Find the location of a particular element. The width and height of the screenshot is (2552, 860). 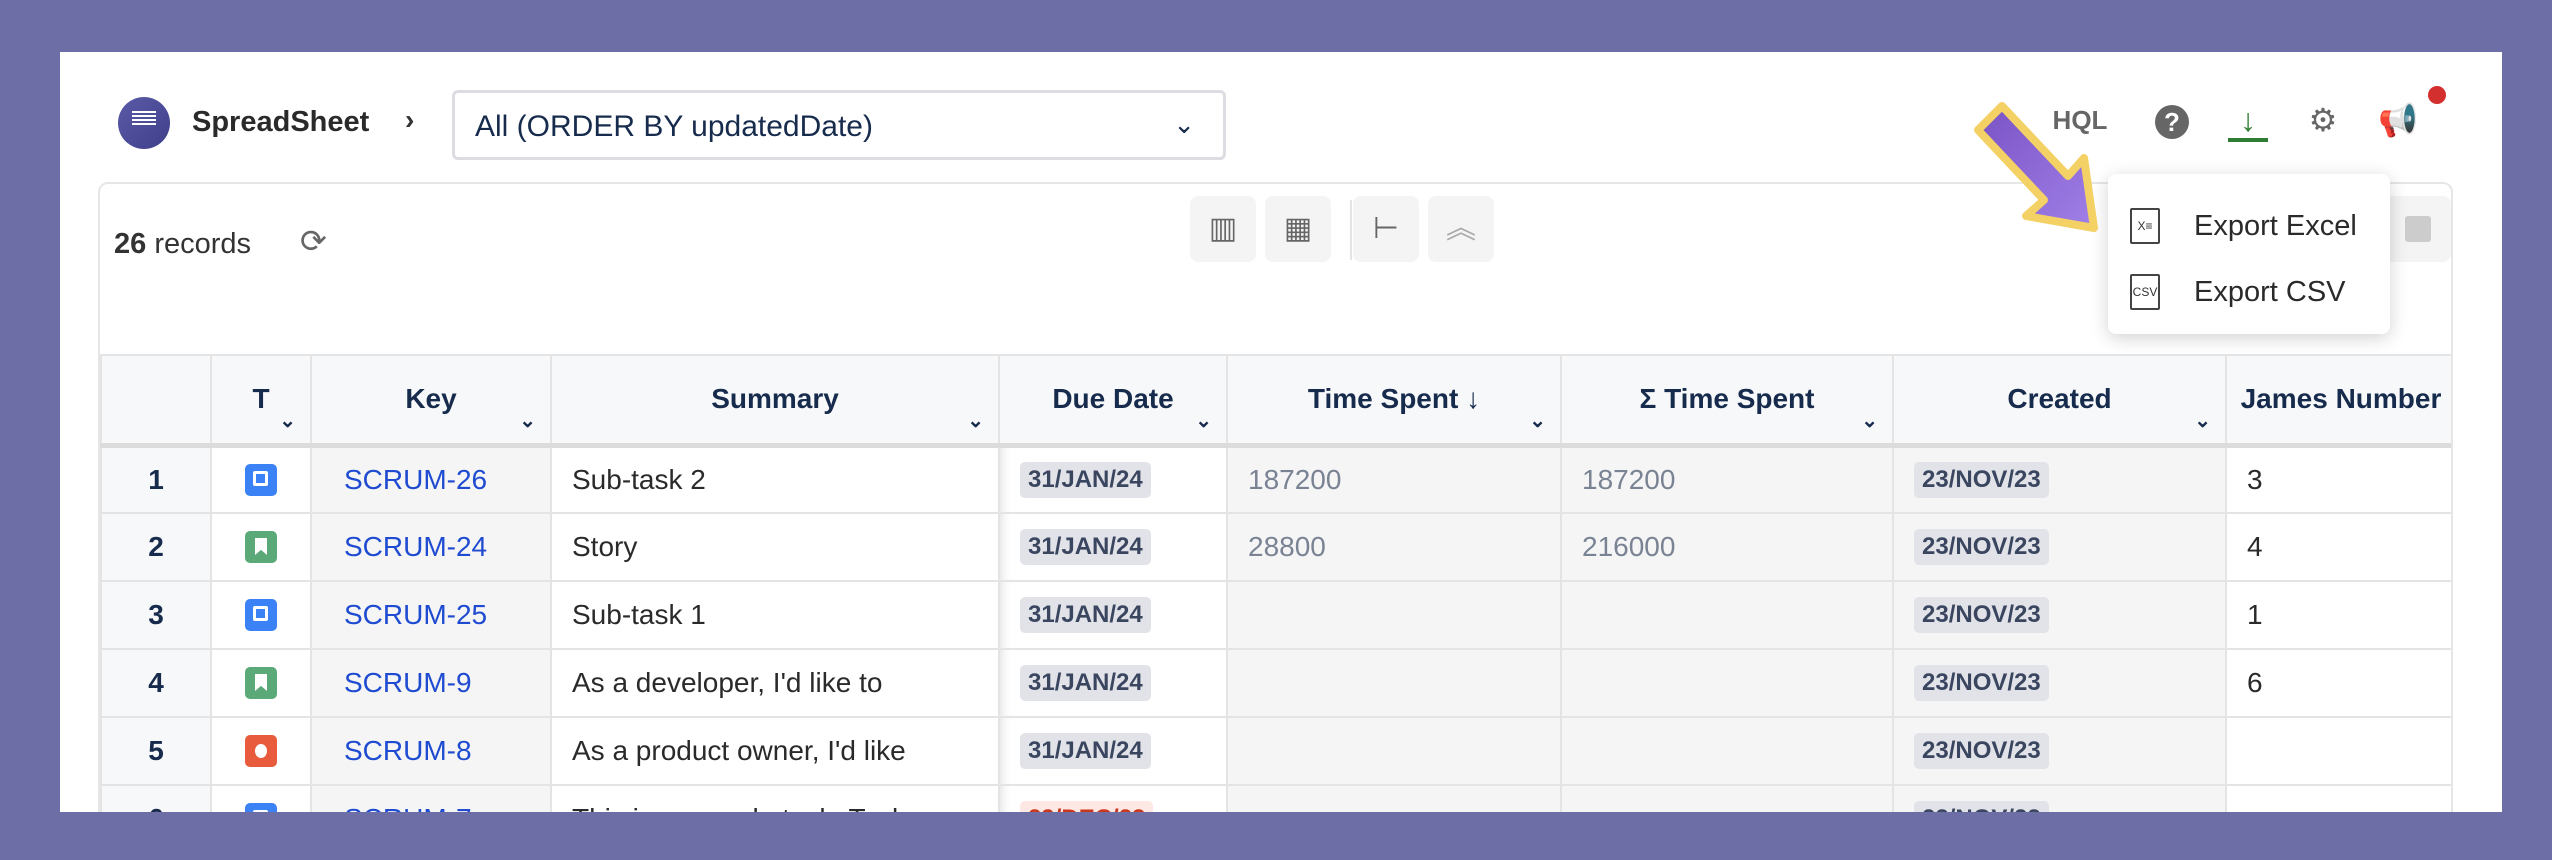

row-number: 2 is located at coordinates (156, 547).